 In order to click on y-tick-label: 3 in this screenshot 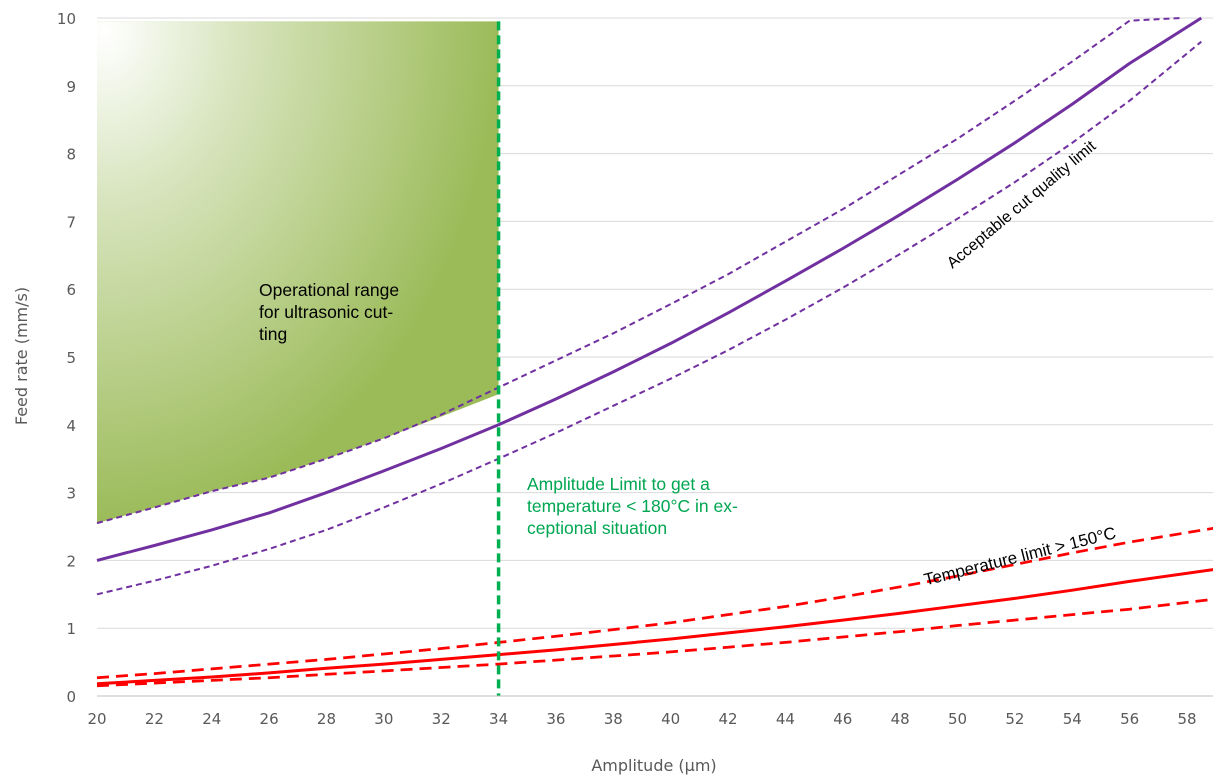, I will do `click(71, 494)`.